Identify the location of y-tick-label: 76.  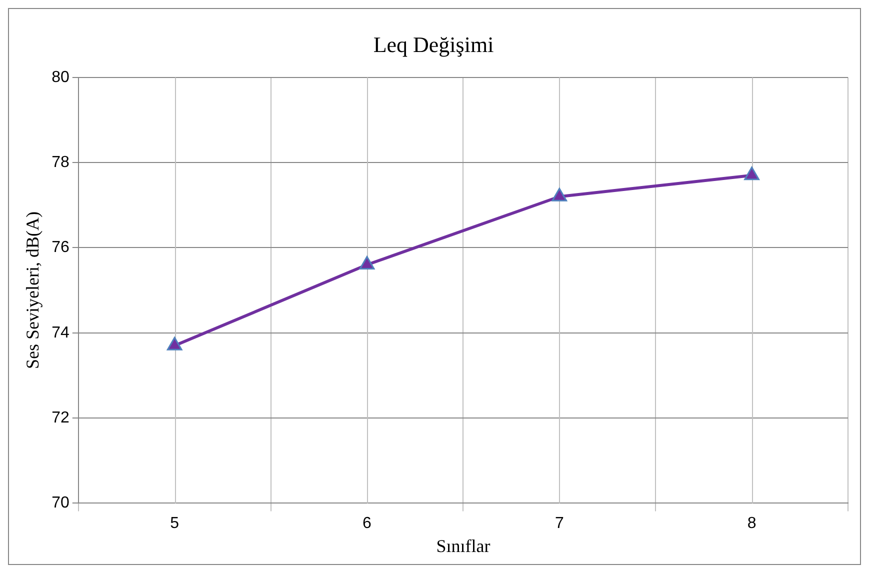
(61, 247).